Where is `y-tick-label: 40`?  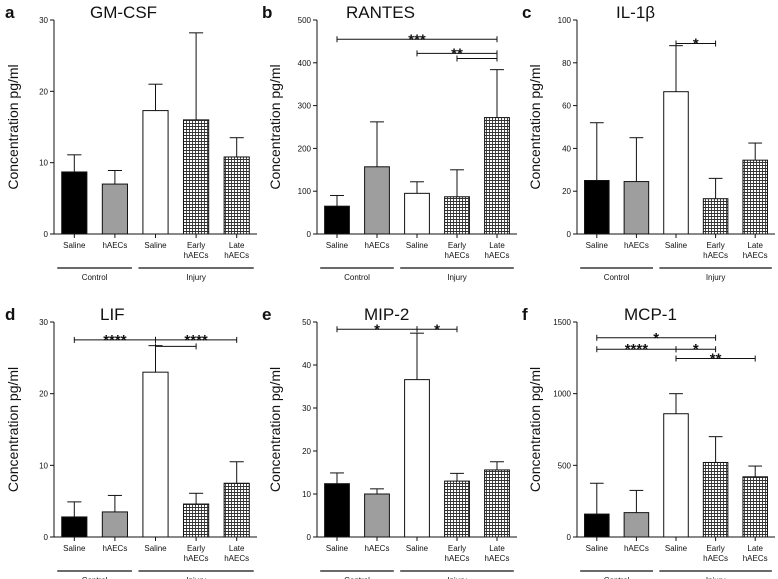 y-tick-label: 40 is located at coordinates (306, 365).